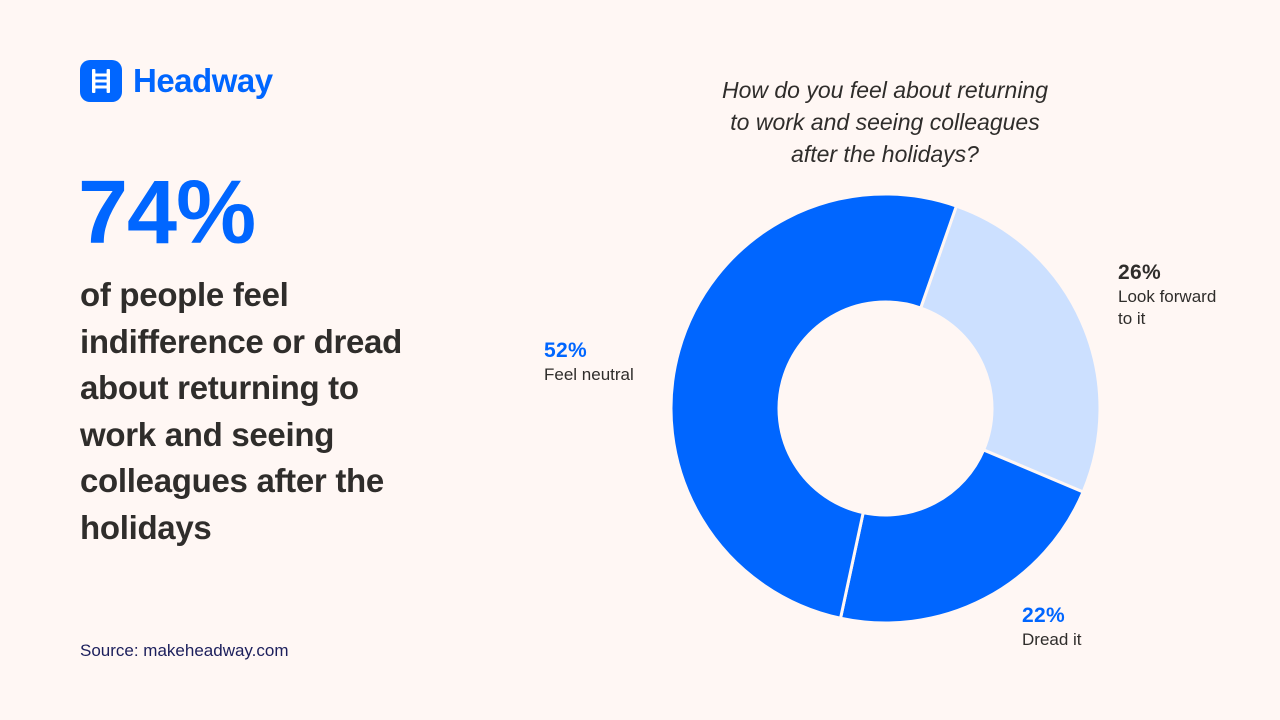  I want to click on headline-line: colleagues after the, so click(232, 480).